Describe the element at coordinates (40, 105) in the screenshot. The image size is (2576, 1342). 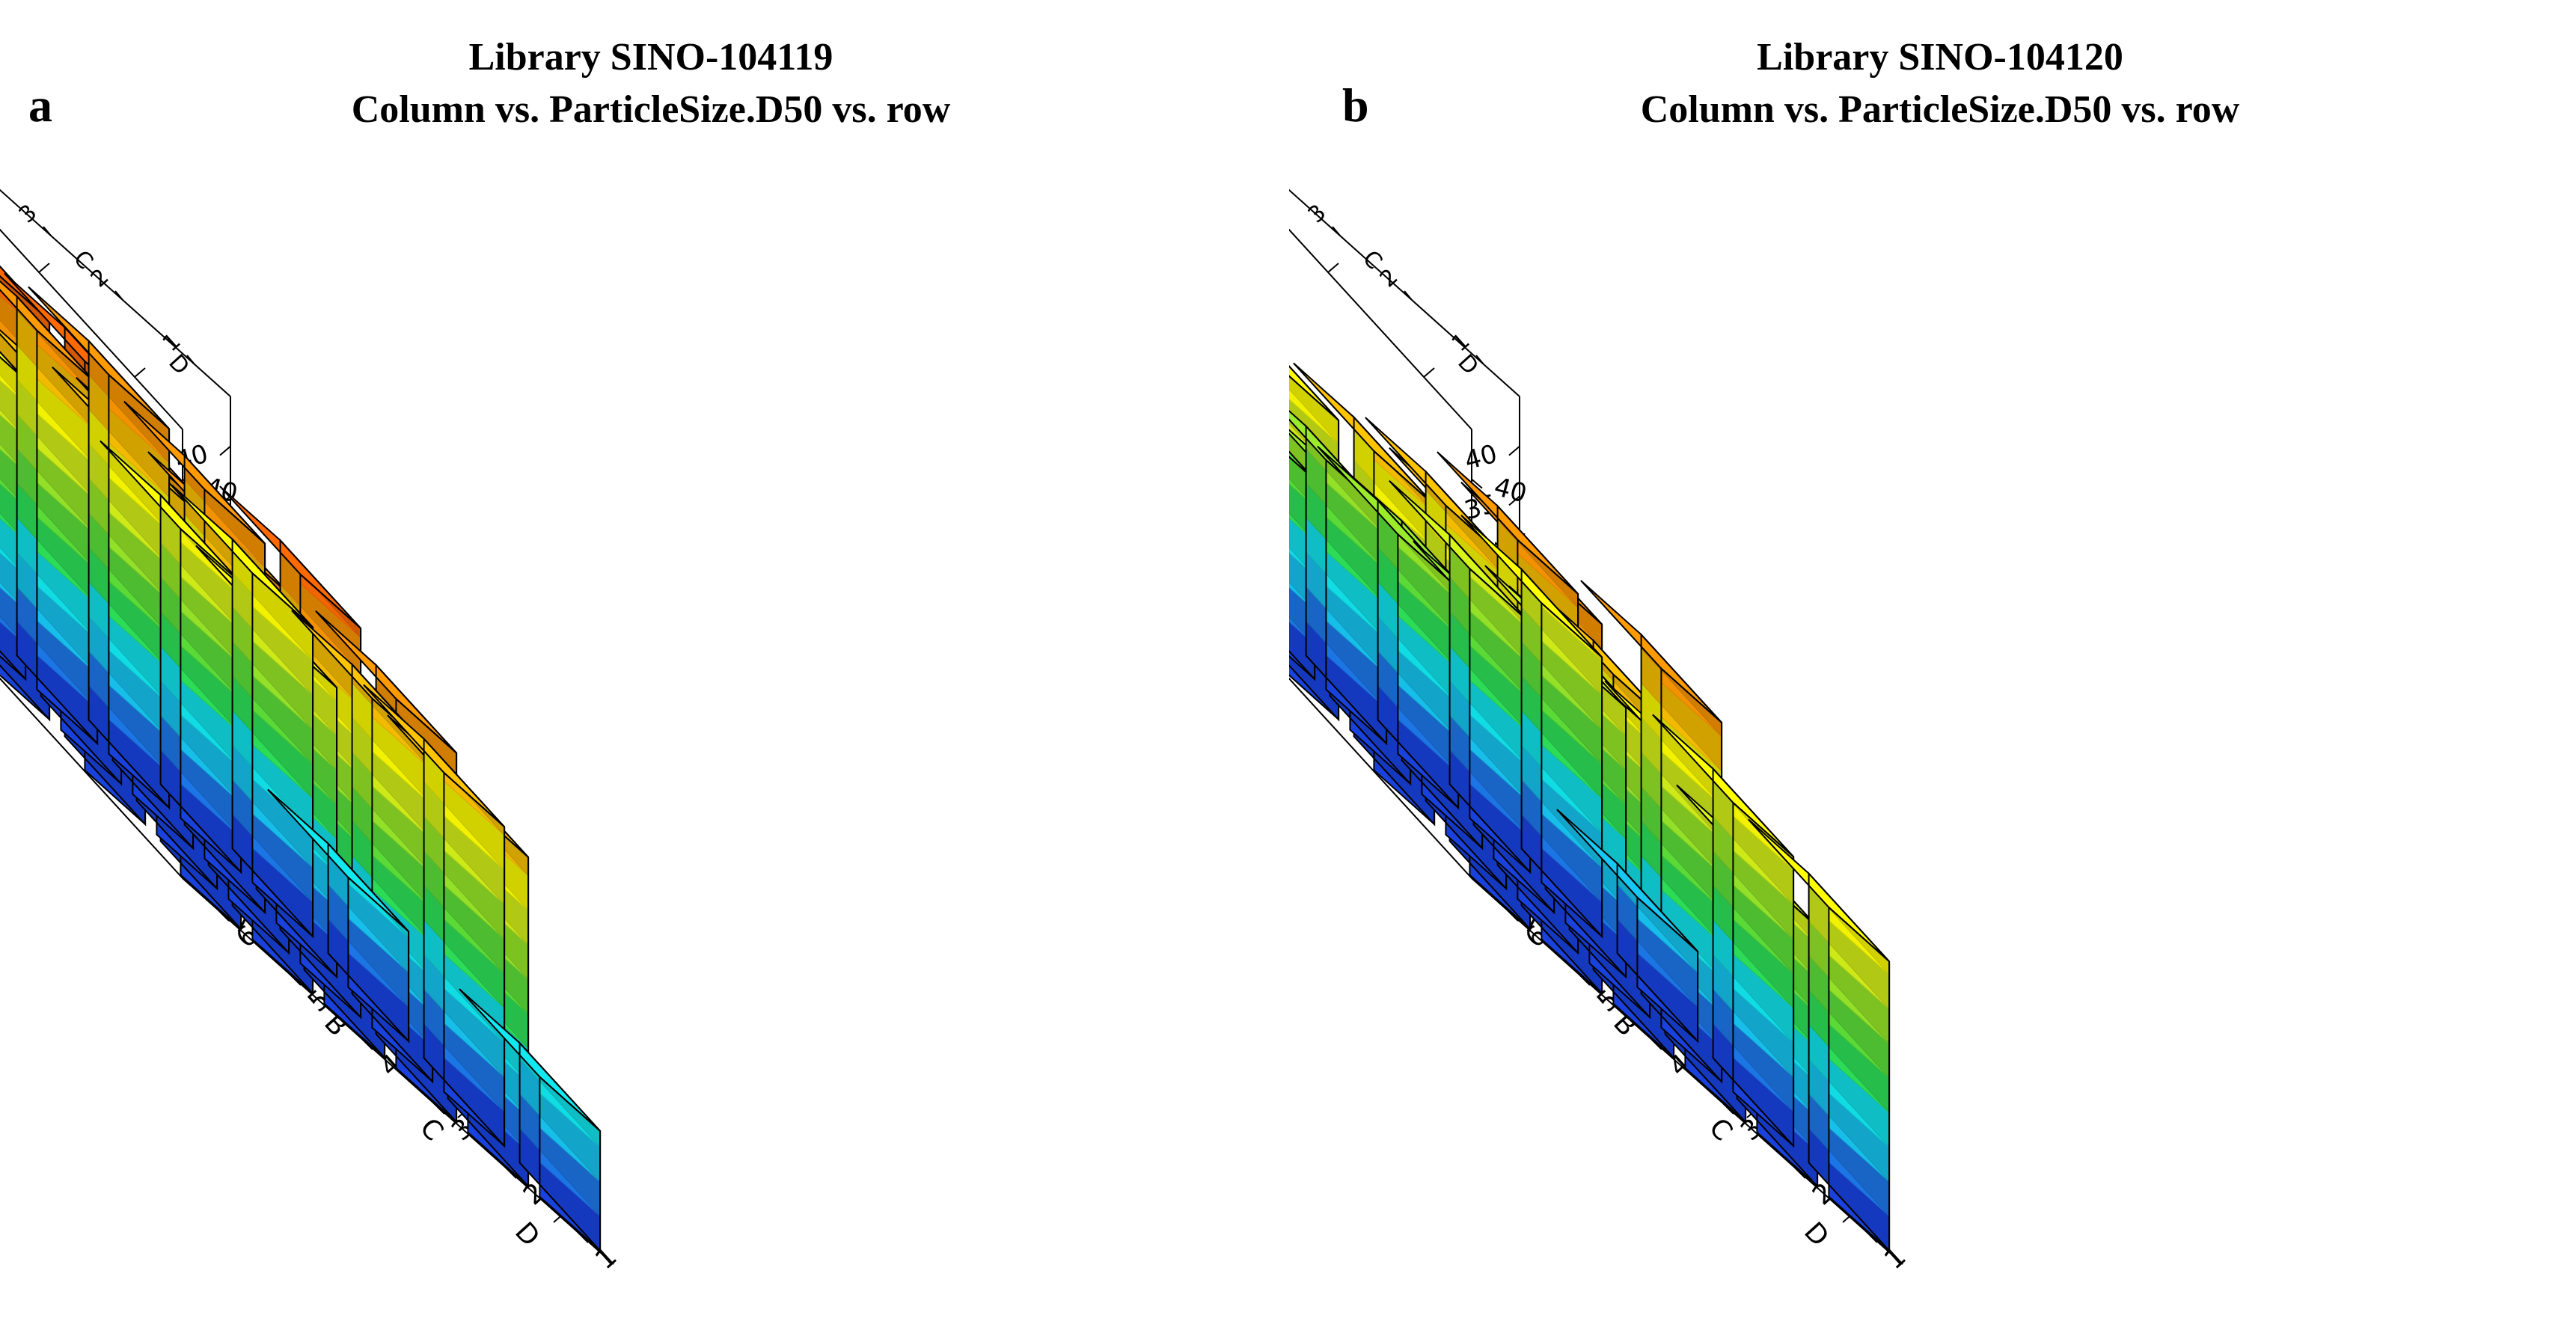
I see `panel-label-a: a` at that location.